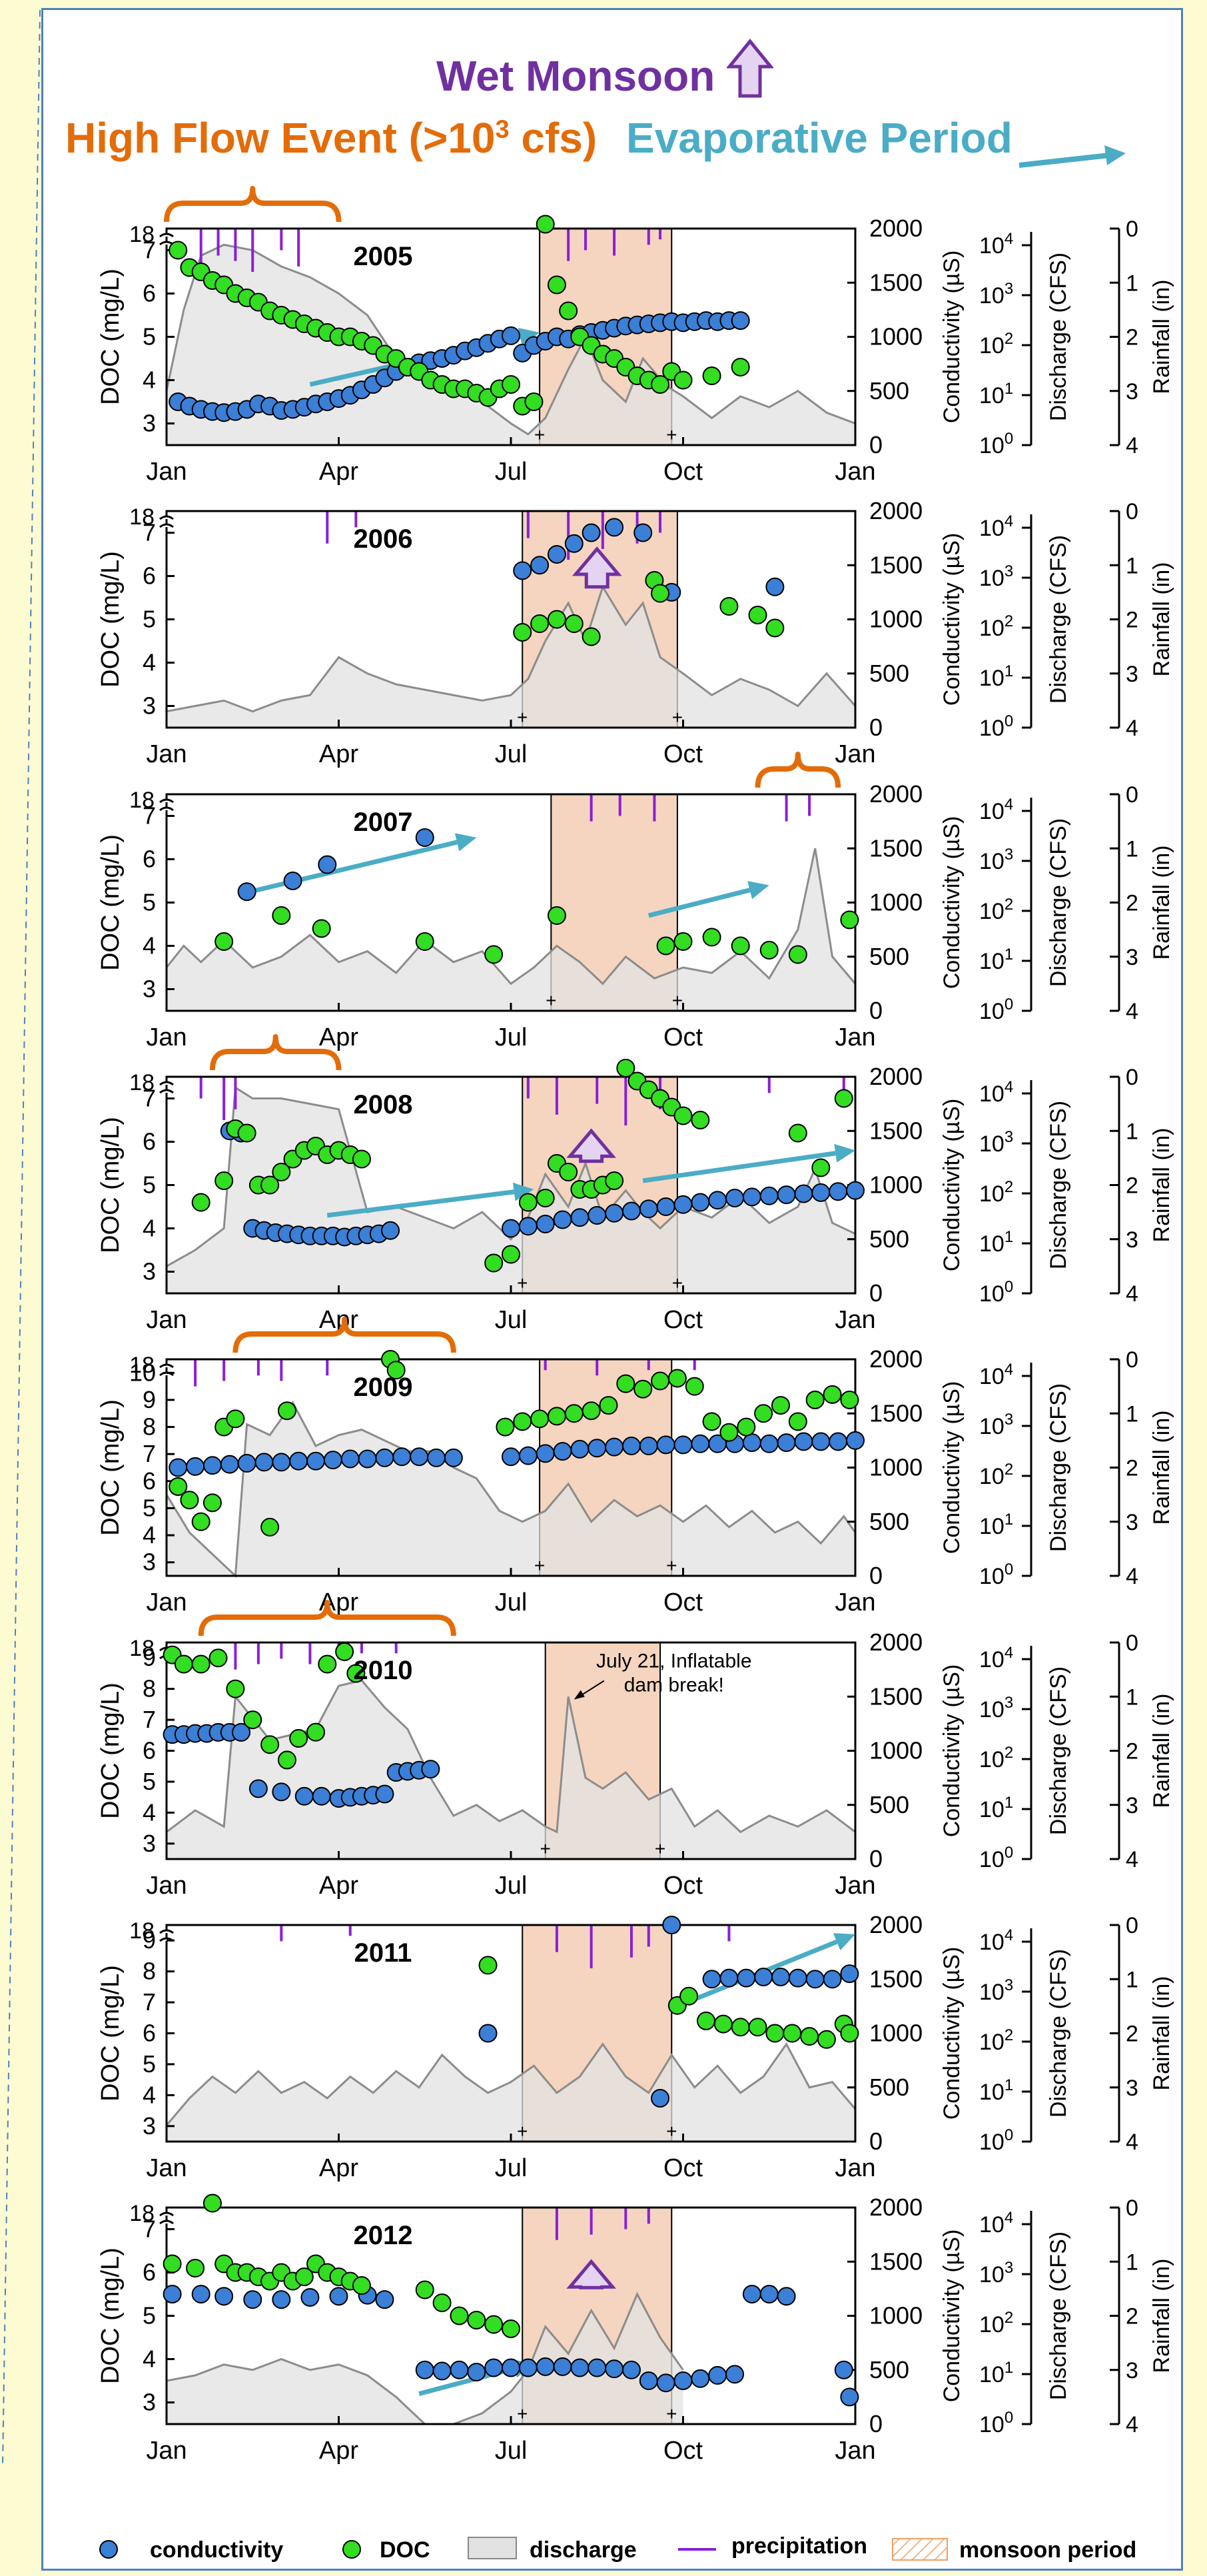 This screenshot has width=1207, height=2576. I want to click on axis-break-mark, so click(166, 2218).